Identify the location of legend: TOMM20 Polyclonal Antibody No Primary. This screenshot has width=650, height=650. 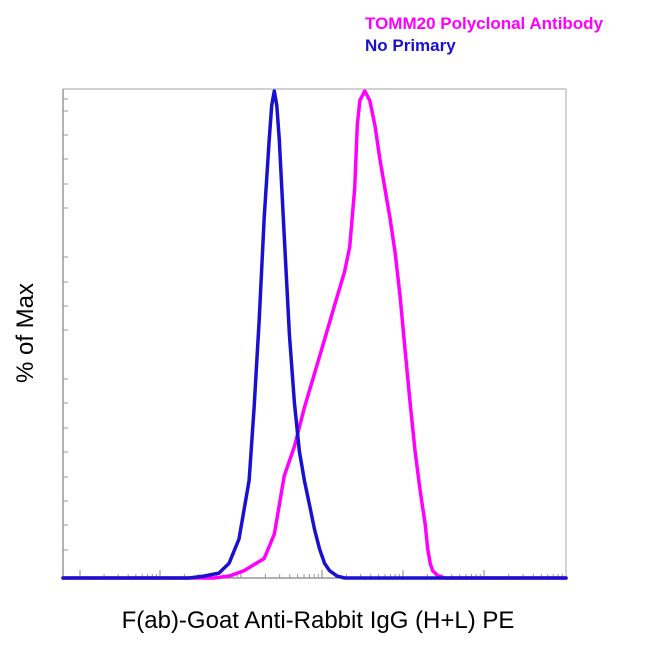
(484, 34).